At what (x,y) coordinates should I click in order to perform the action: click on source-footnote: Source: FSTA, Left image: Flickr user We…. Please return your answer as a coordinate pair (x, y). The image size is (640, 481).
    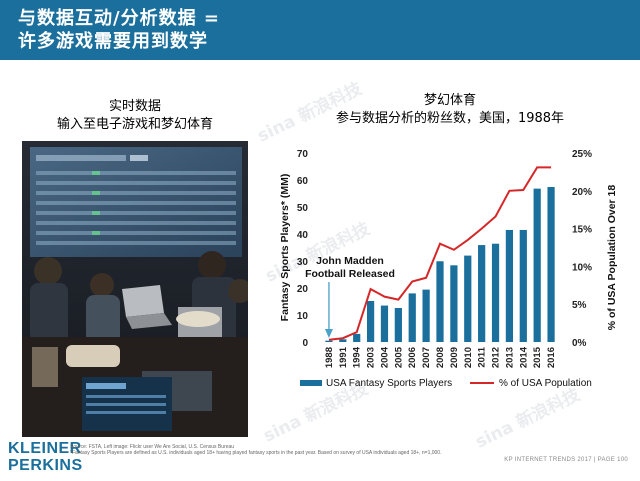
    Looking at the image, I should click on (256, 450).